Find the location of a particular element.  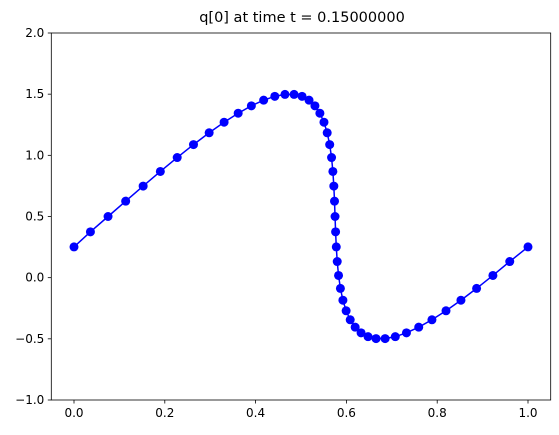

y-tick-label: −1.0 is located at coordinates (29, 400).